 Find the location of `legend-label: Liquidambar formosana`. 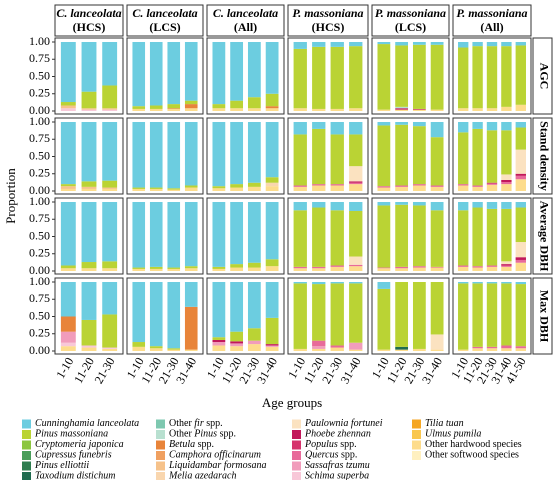

legend-label: Liquidambar formosana is located at coordinates (217, 465).